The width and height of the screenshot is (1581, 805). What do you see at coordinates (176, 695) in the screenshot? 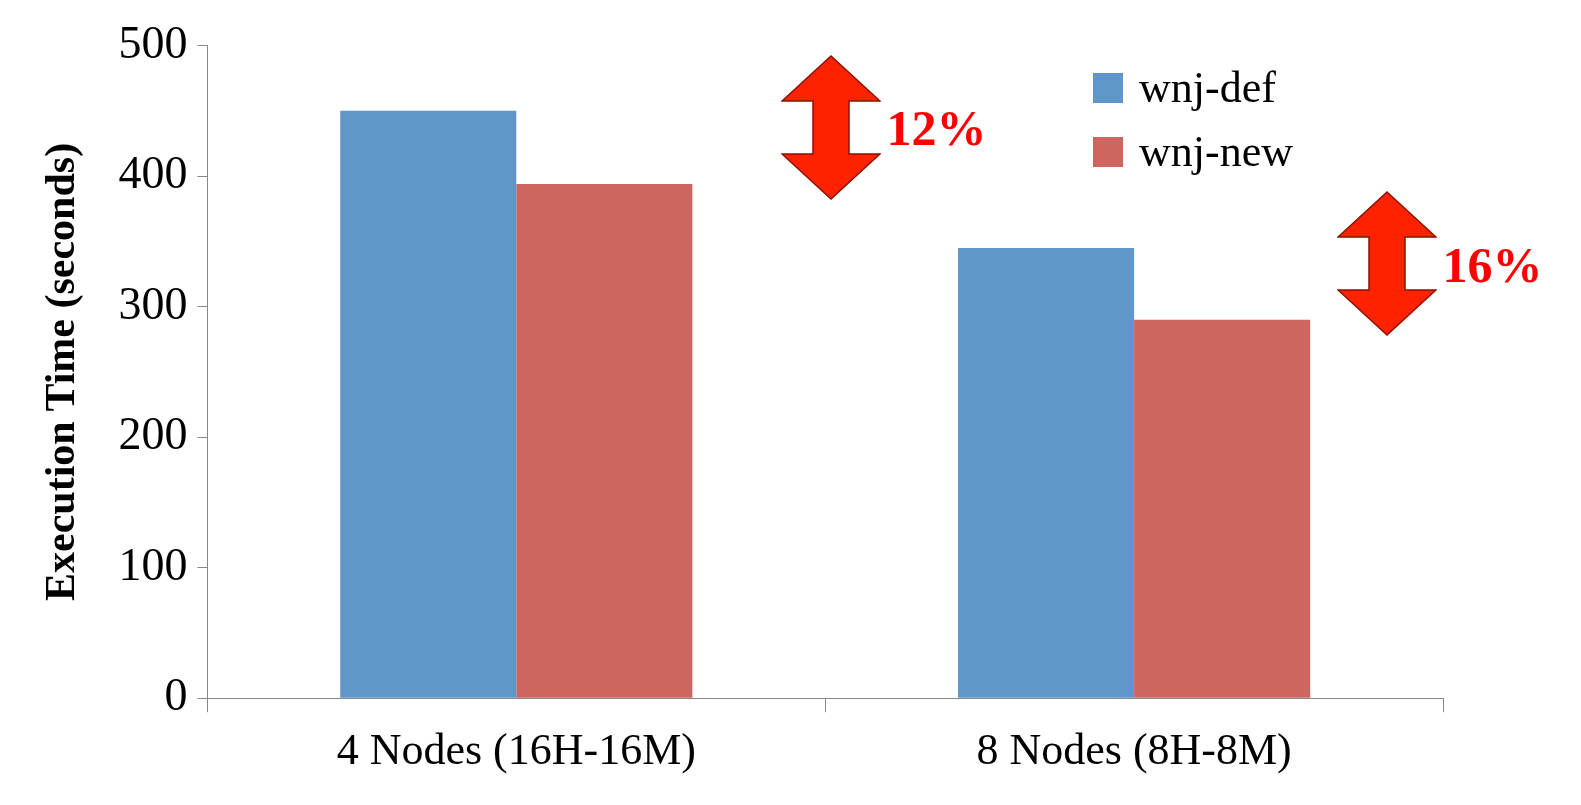
I see `y-tick-label: 0` at bounding box center [176, 695].